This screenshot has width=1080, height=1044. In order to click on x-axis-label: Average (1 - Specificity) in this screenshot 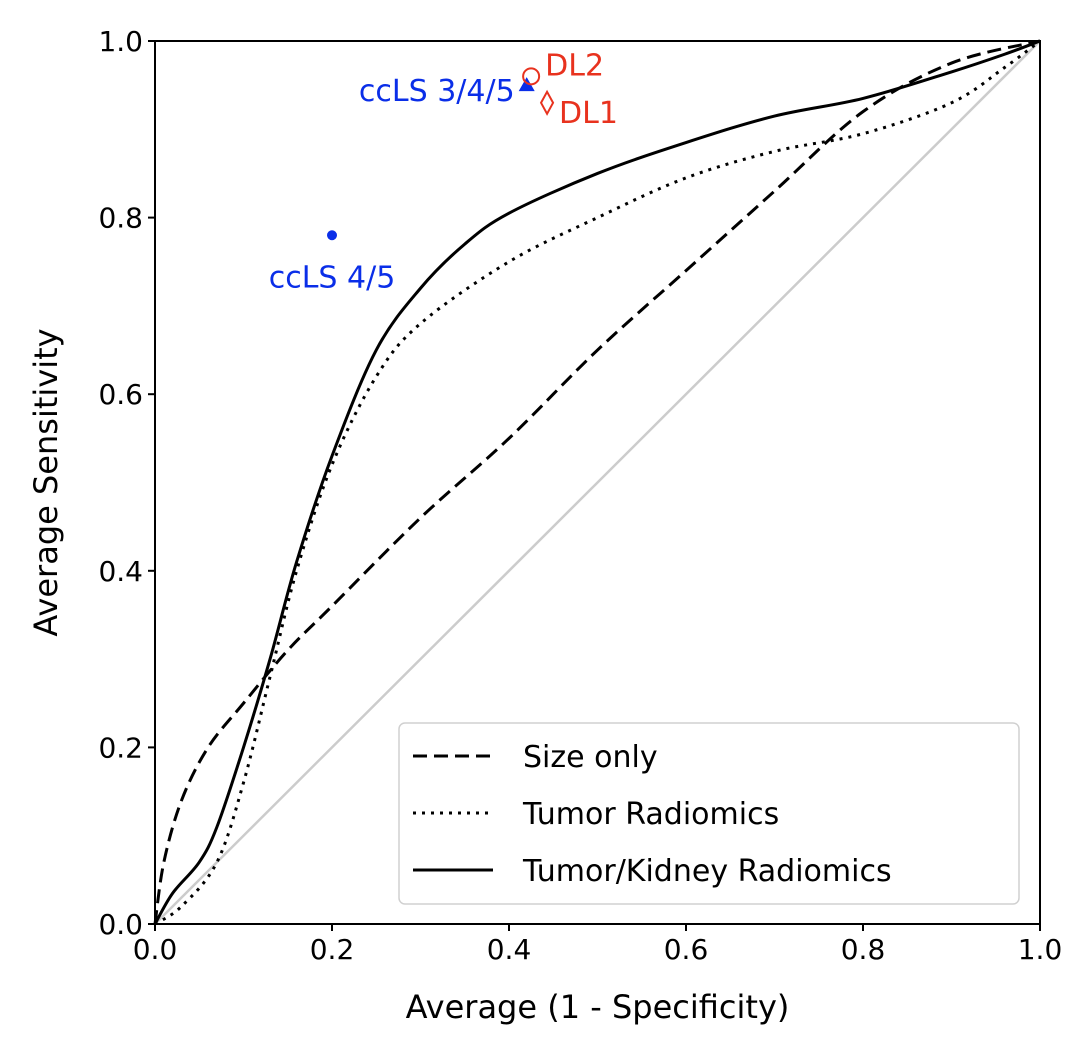, I will do `click(598, 1007)`.